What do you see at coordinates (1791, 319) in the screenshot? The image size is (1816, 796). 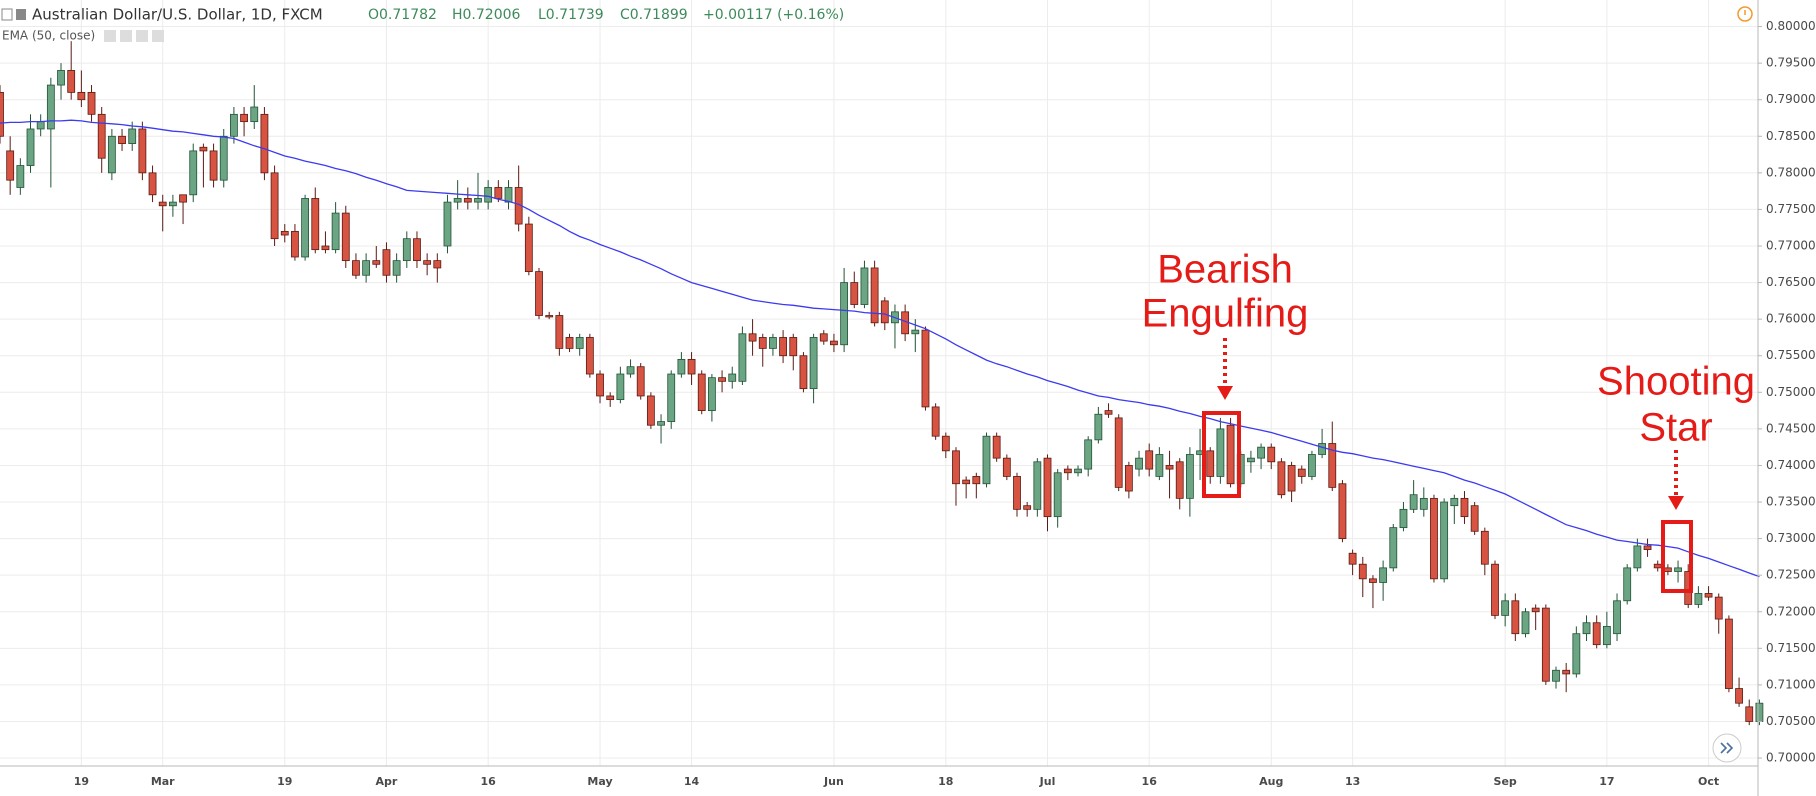 I see `y-tick-label: 0.76000` at bounding box center [1791, 319].